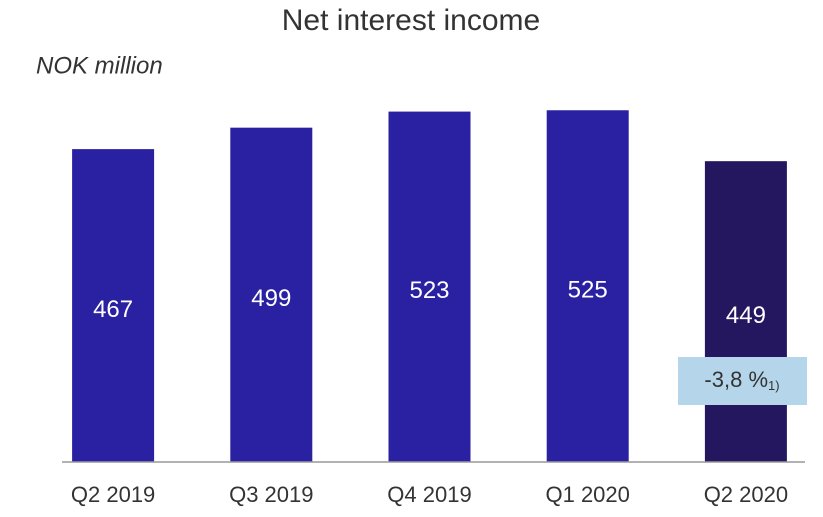 This screenshot has height=517, width=823. I want to click on value-label: 449, so click(746, 315).